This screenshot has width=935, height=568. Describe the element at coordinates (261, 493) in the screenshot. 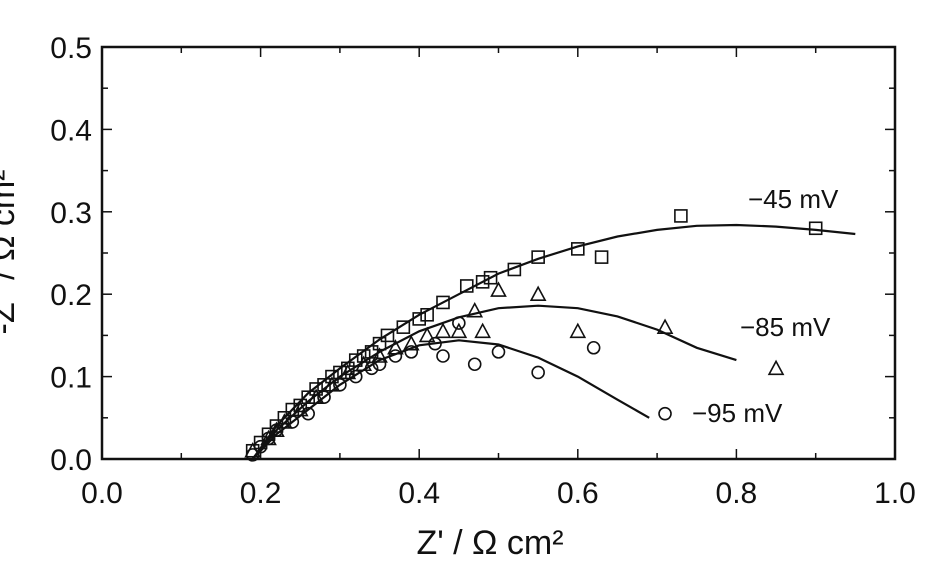

I see `x-tick-label: 0.2` at that location.